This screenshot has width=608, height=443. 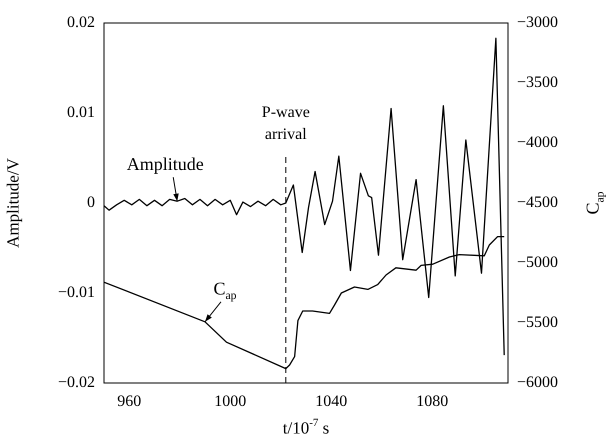 What do you see at coordinates (594, 203) in the screenshot?
I see `y2-axis-title: Cap` at bounding box center [594, 203].